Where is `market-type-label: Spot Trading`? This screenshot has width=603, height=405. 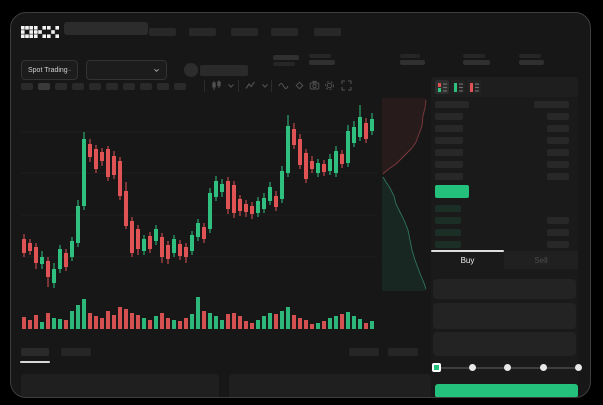
market-type-label: Spot Trading is located at coordinates (48, 70).